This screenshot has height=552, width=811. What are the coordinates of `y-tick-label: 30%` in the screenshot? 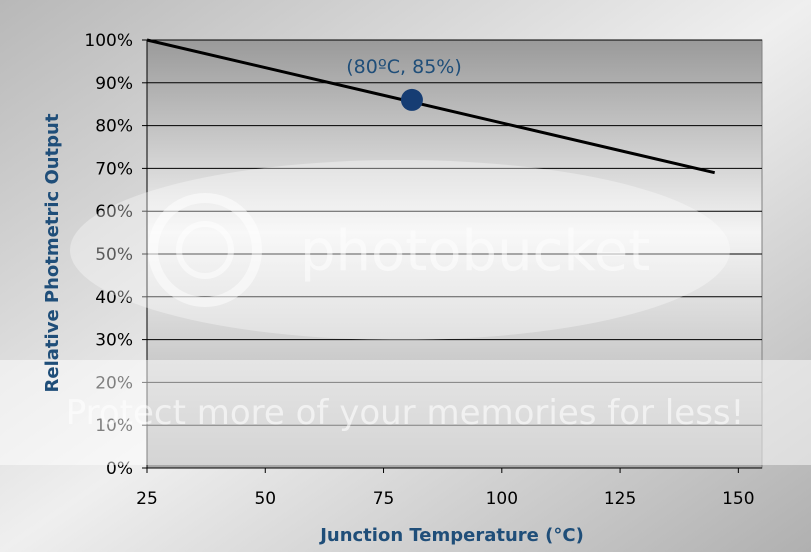 It's located at (114, 341).